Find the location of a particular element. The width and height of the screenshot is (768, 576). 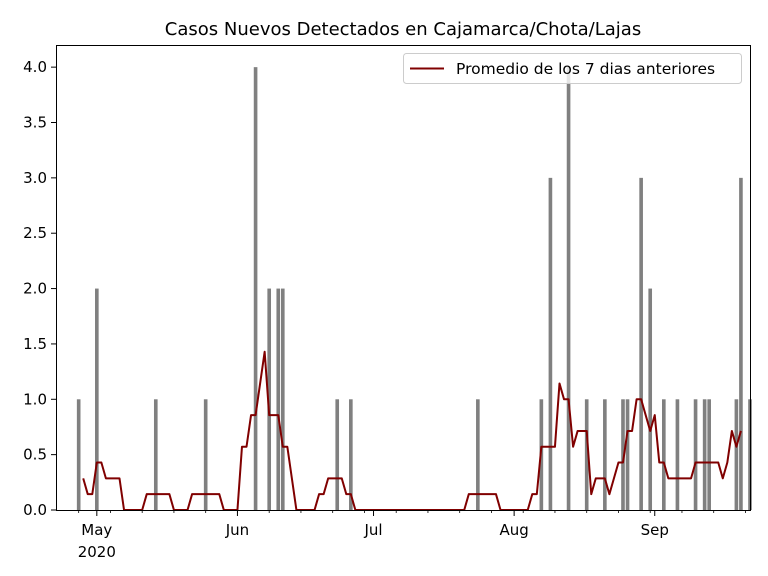

y-tick-label: 1.5 is located at coordinates (35, 344).